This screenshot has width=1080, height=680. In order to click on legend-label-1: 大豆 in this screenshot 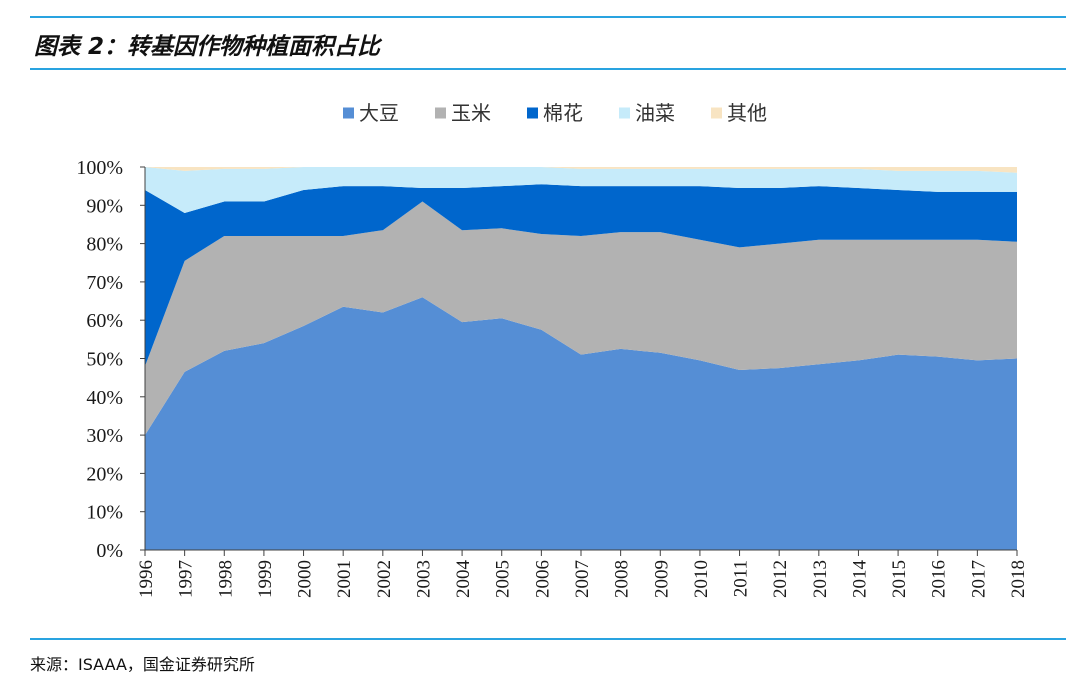, I will do `click(379, 113)`.